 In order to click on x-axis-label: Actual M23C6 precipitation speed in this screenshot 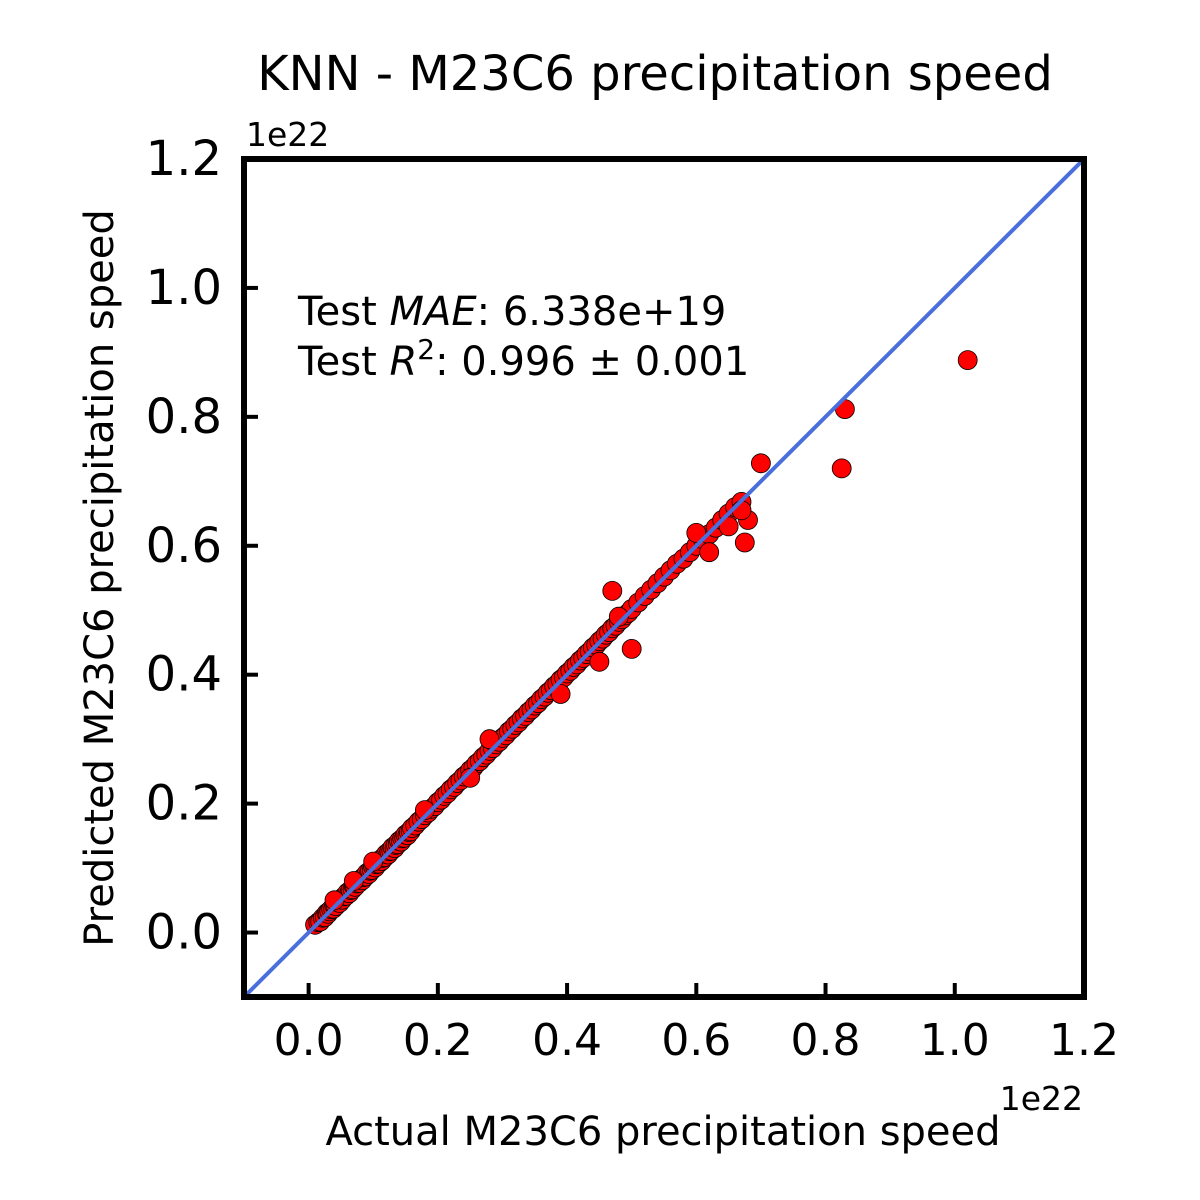, I will do `click(662, 1132)`.